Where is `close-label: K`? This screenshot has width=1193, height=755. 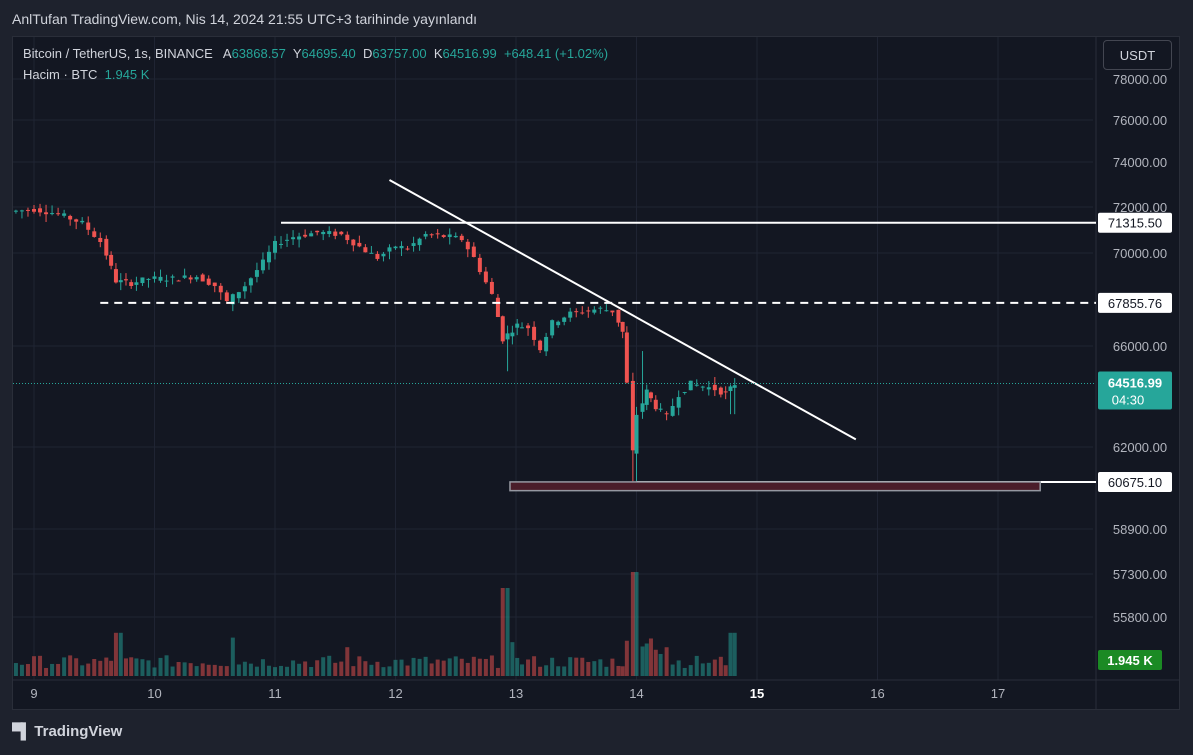
close-label: K is located at coordinates (438, 53).